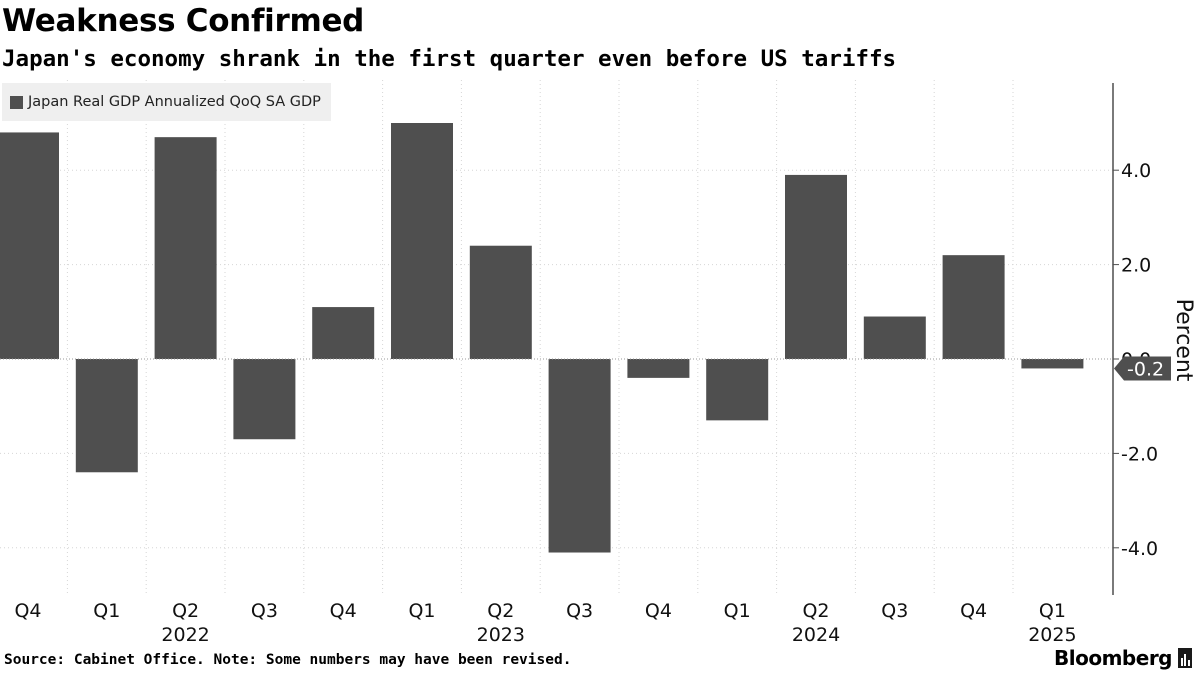 The image size is (1200, 675). What do you see at coordinates (1136, 266) in the screenshot?
I see `y-tick-label: 2.0` at bounding box center [1136, 266].